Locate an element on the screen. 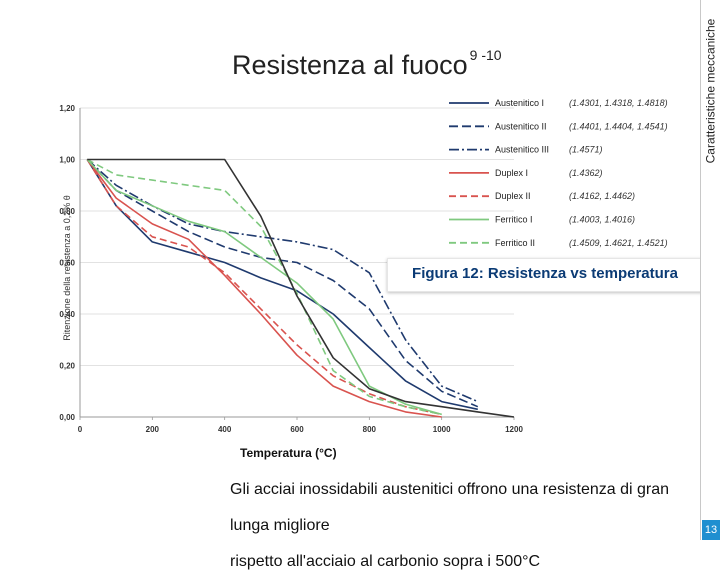 This screenshot has width=720, height=580. section-label: Caratteristiche meccaniche is located at coordinates (710, 91).